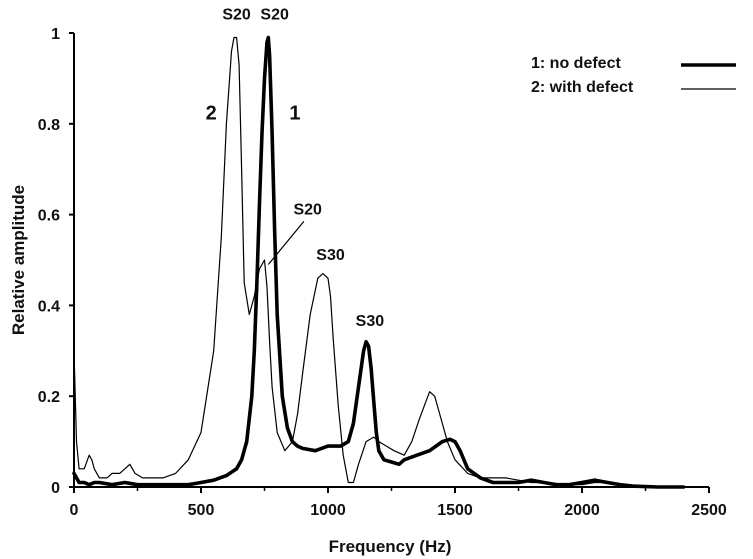 This screenshot has width=753, height=559. I want to click on legend-label-2: 2: with defect, so click(582, 87).